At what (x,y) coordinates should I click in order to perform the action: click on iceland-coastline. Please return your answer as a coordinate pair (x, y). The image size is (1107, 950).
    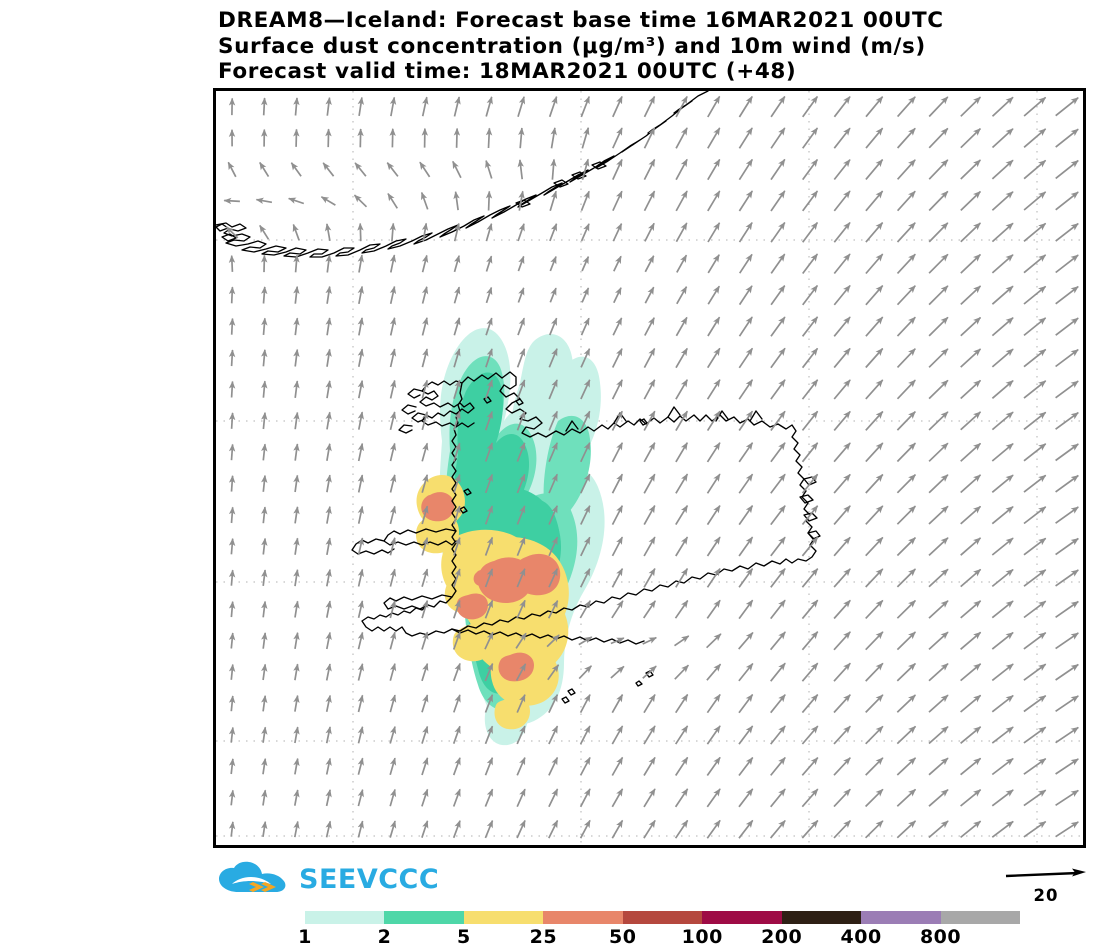
    Looking at the image, I should click on (589, 504).